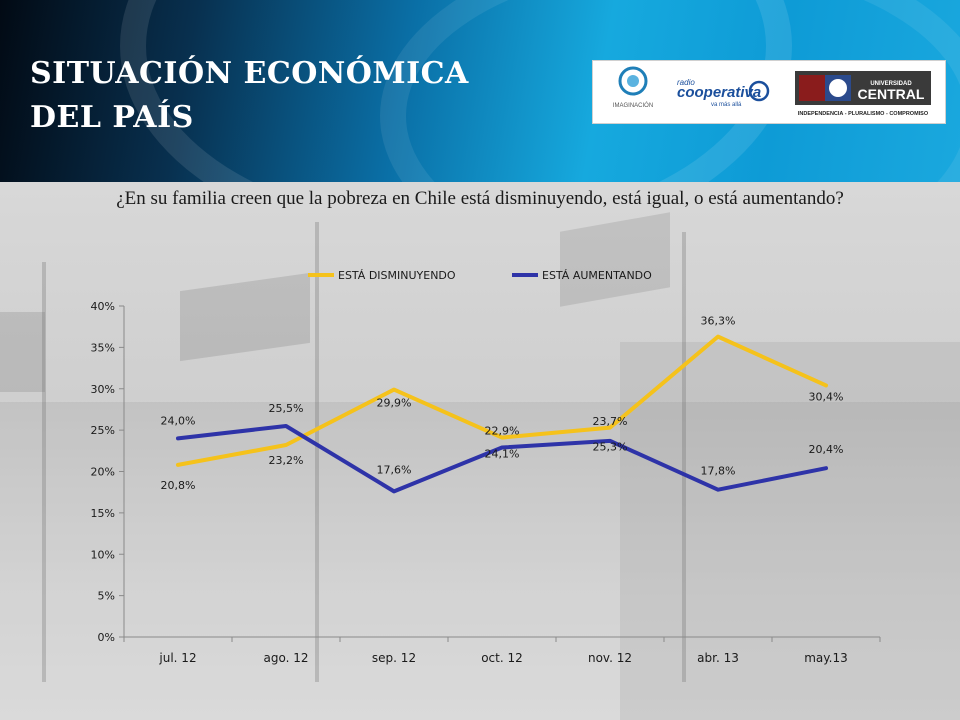 This screenshot has width=960, height=720. Describe the element at coordinates (718, 471) in the screenshot. I see `data-label: 17,8%` at that location.